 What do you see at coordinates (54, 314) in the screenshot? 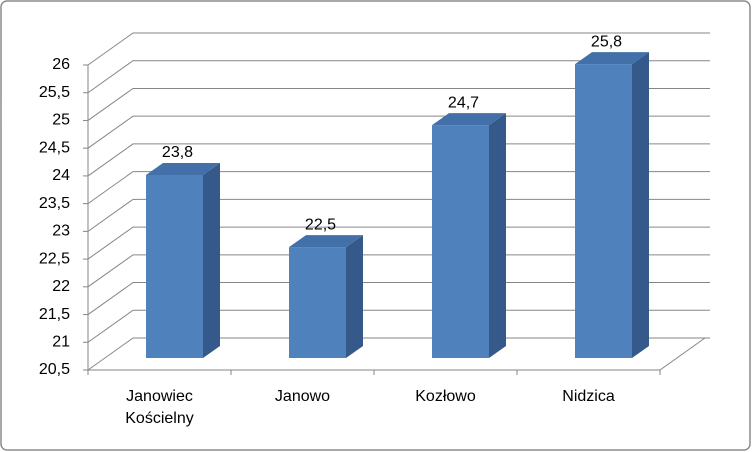
I see `y-tick-label: 21,5` at bounding box center [54, 314].